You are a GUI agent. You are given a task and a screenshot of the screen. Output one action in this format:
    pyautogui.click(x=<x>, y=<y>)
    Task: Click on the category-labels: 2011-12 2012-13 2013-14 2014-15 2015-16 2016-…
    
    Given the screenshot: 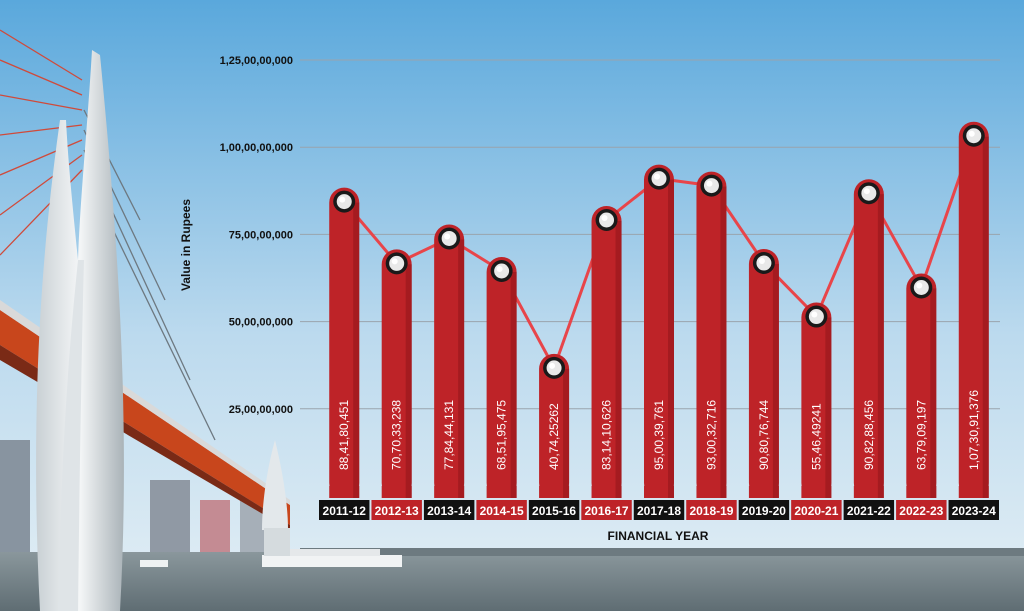 What is the action you would take?
    pyautogui.click(x=659, y=510)
    